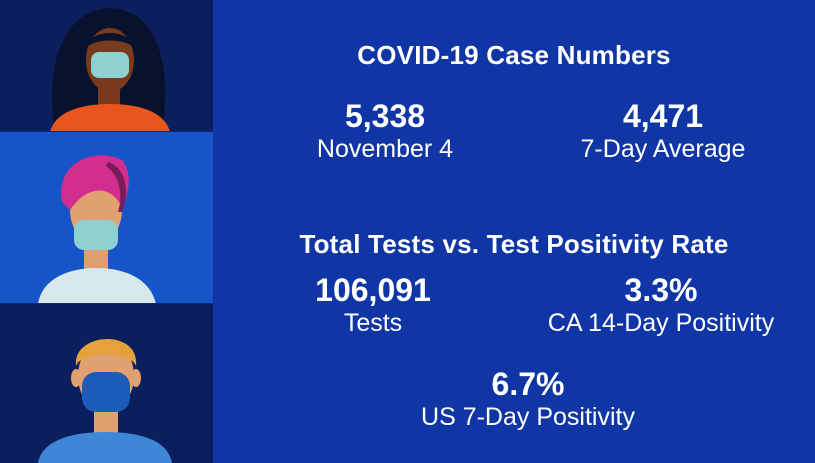 The width and height of the screenshot is (815, 463). I want to click on man-with-mask-icon, so click(105, 400).